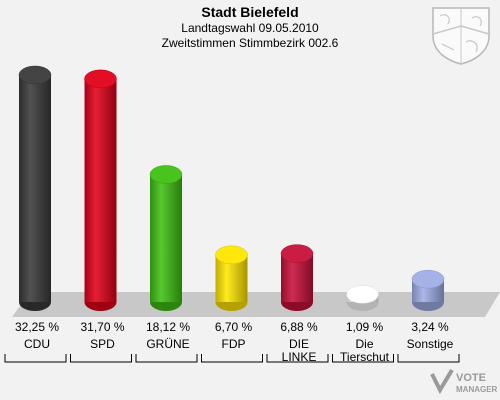 This screenshot has height=400, width=500. Describe the element at coordinates (102, 344) in the screenshot. I see `category-label: SPD` at that location.